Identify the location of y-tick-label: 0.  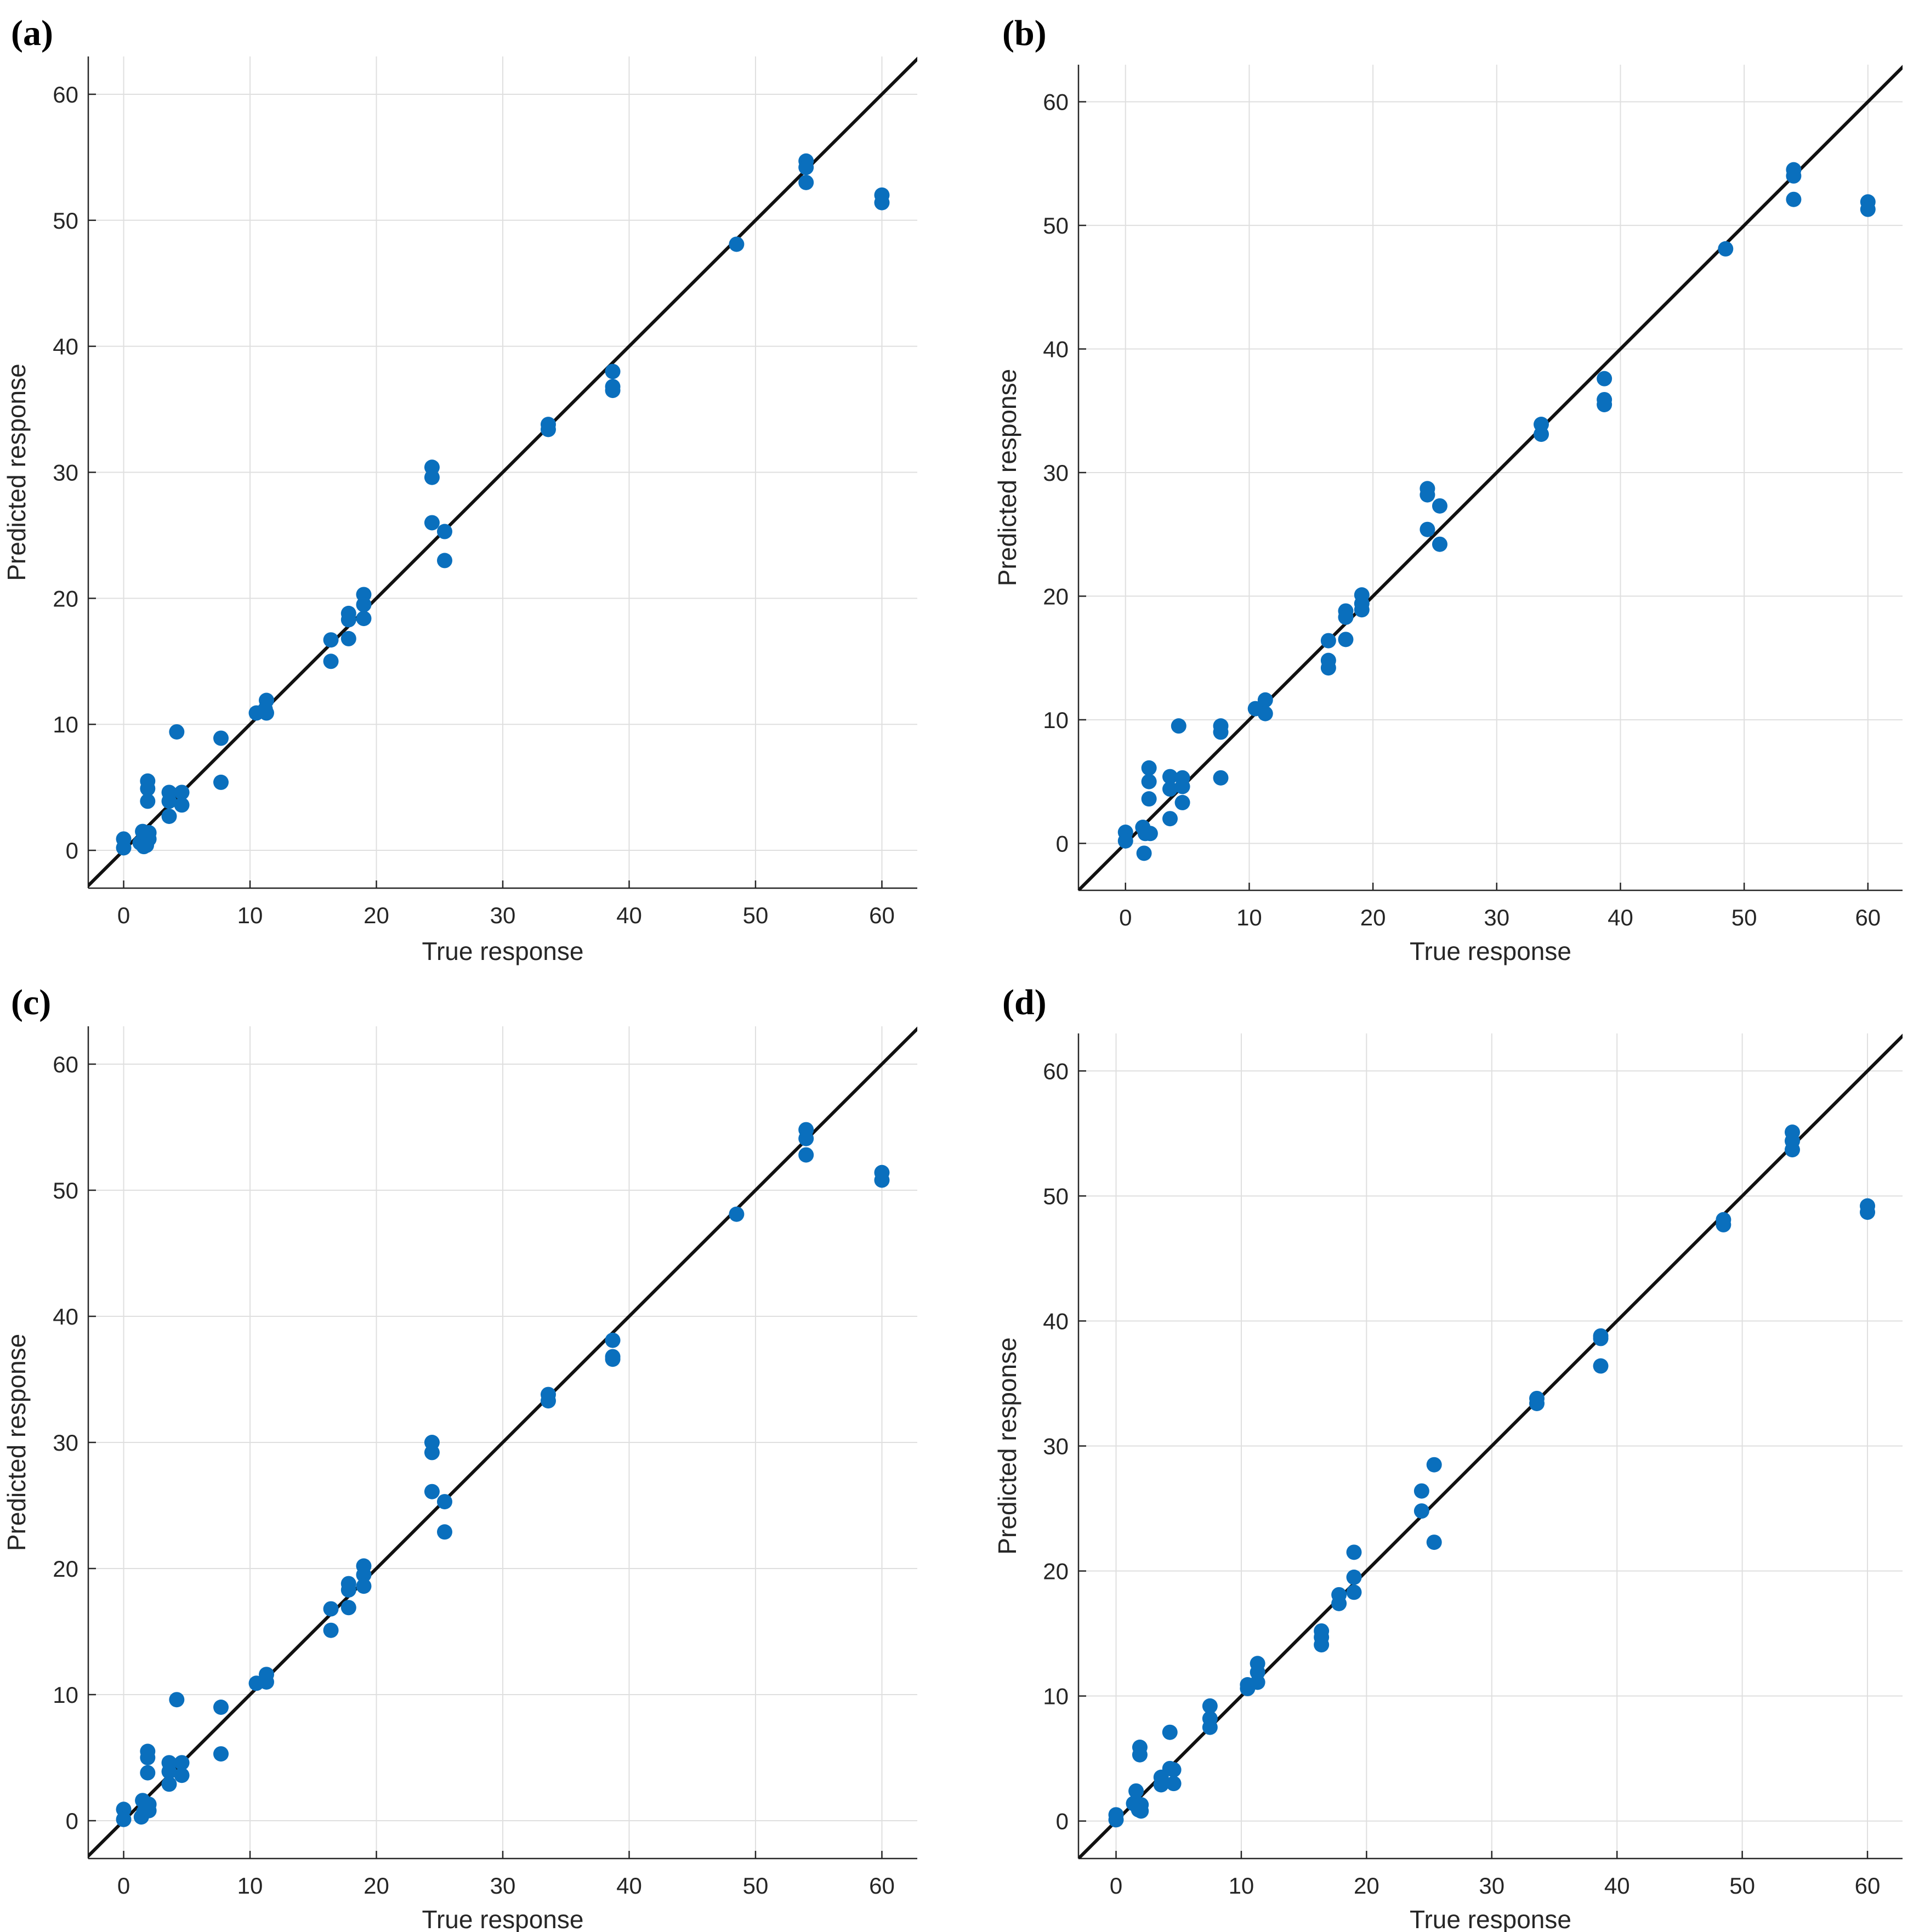
(72, 1821).